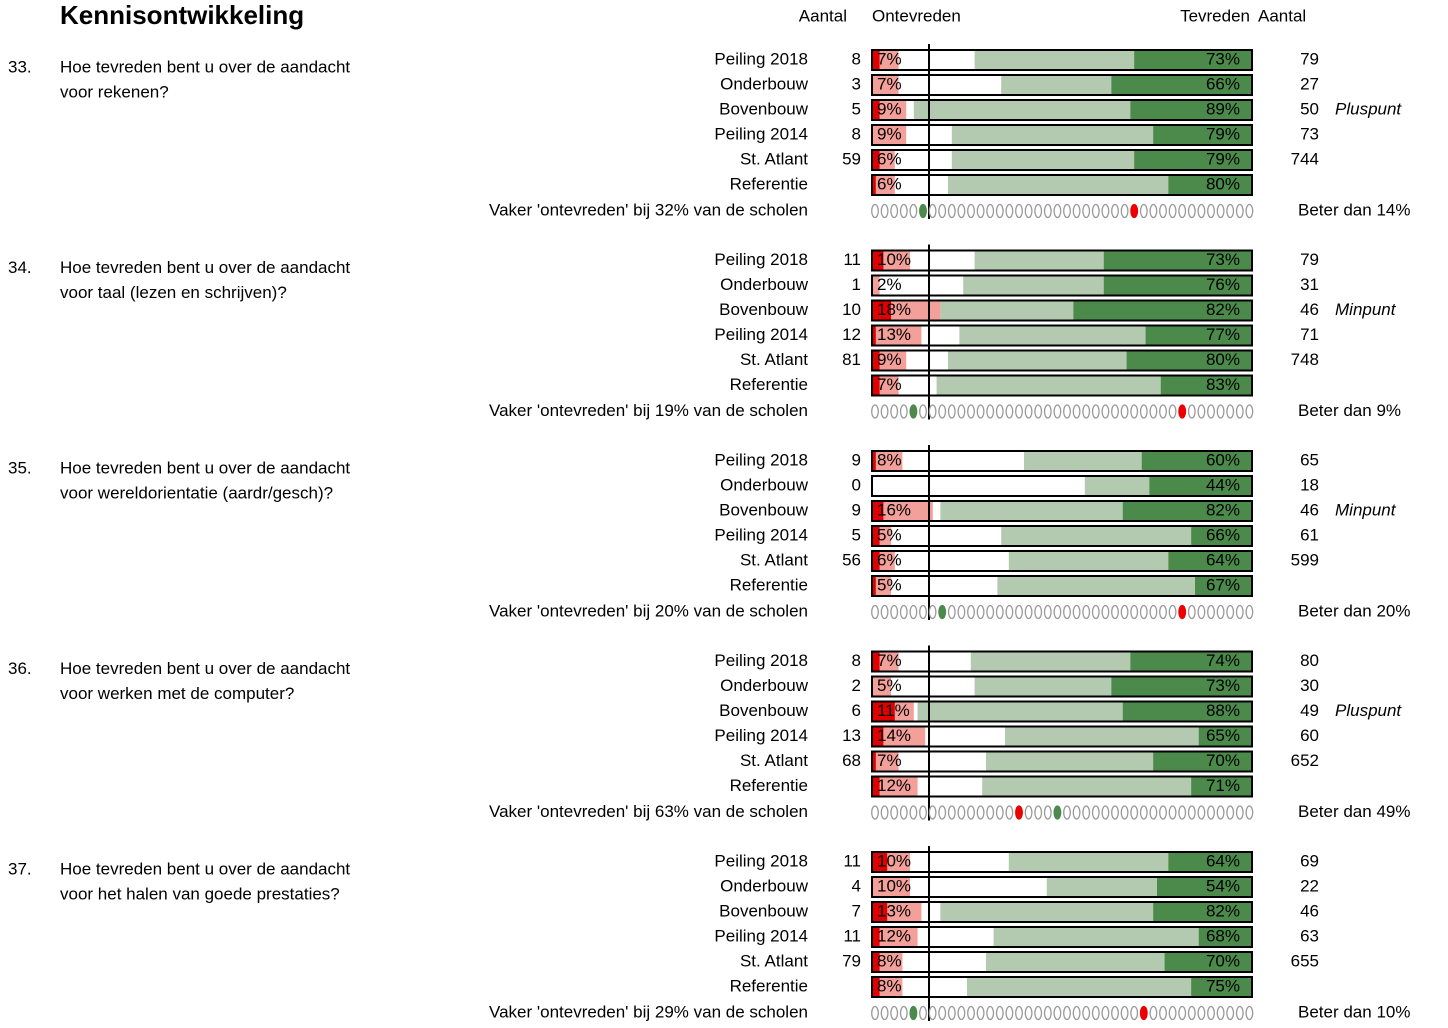 Image resolution: width=1448 pixels, height=1028 pixels. I want to click on count: 599, so click(1305, 559).